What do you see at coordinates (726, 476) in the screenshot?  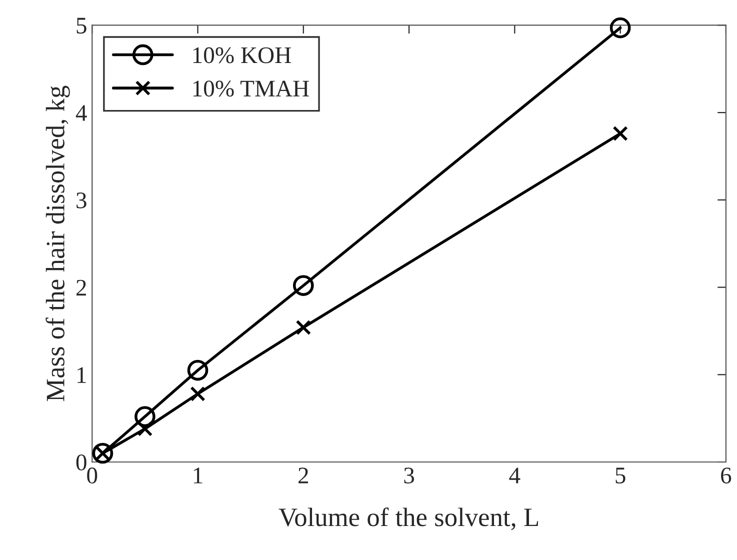 I see `x-tick-label: 6` at bounding box center [726, 476].